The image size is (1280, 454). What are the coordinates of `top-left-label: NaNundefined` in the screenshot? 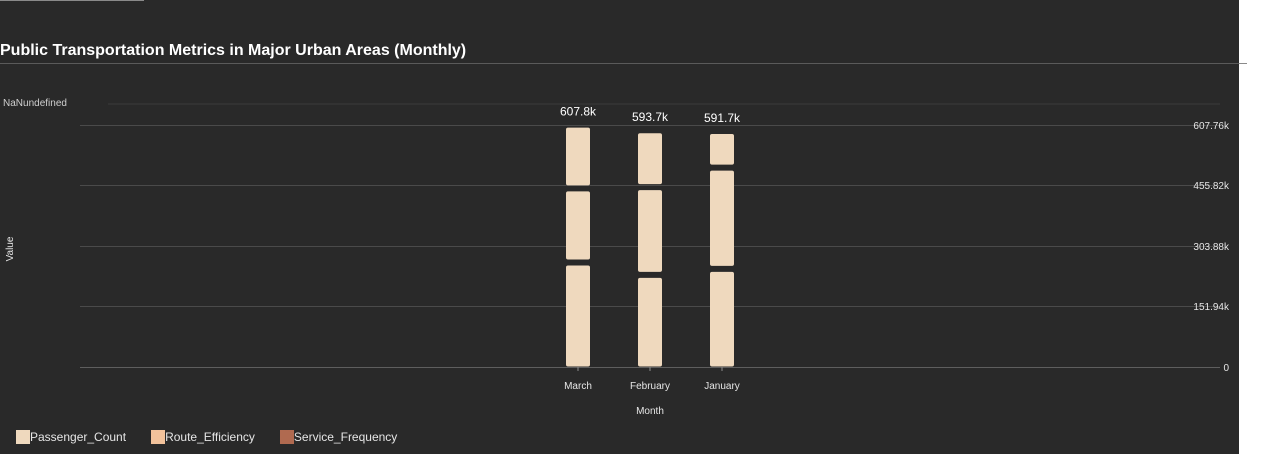 It's located at (35, 103).